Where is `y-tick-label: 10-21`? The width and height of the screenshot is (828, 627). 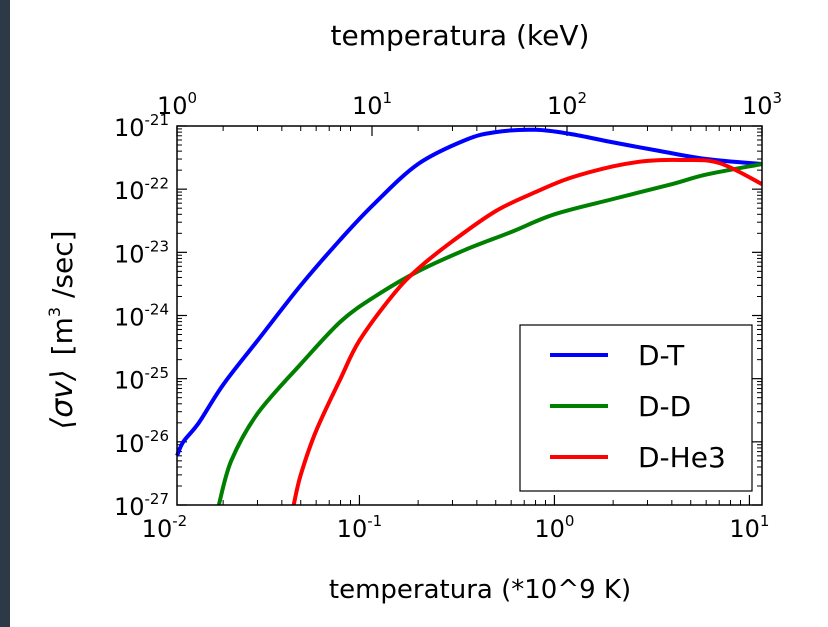 y-tick-label: 10-21 is located at coordinates (141, 126).